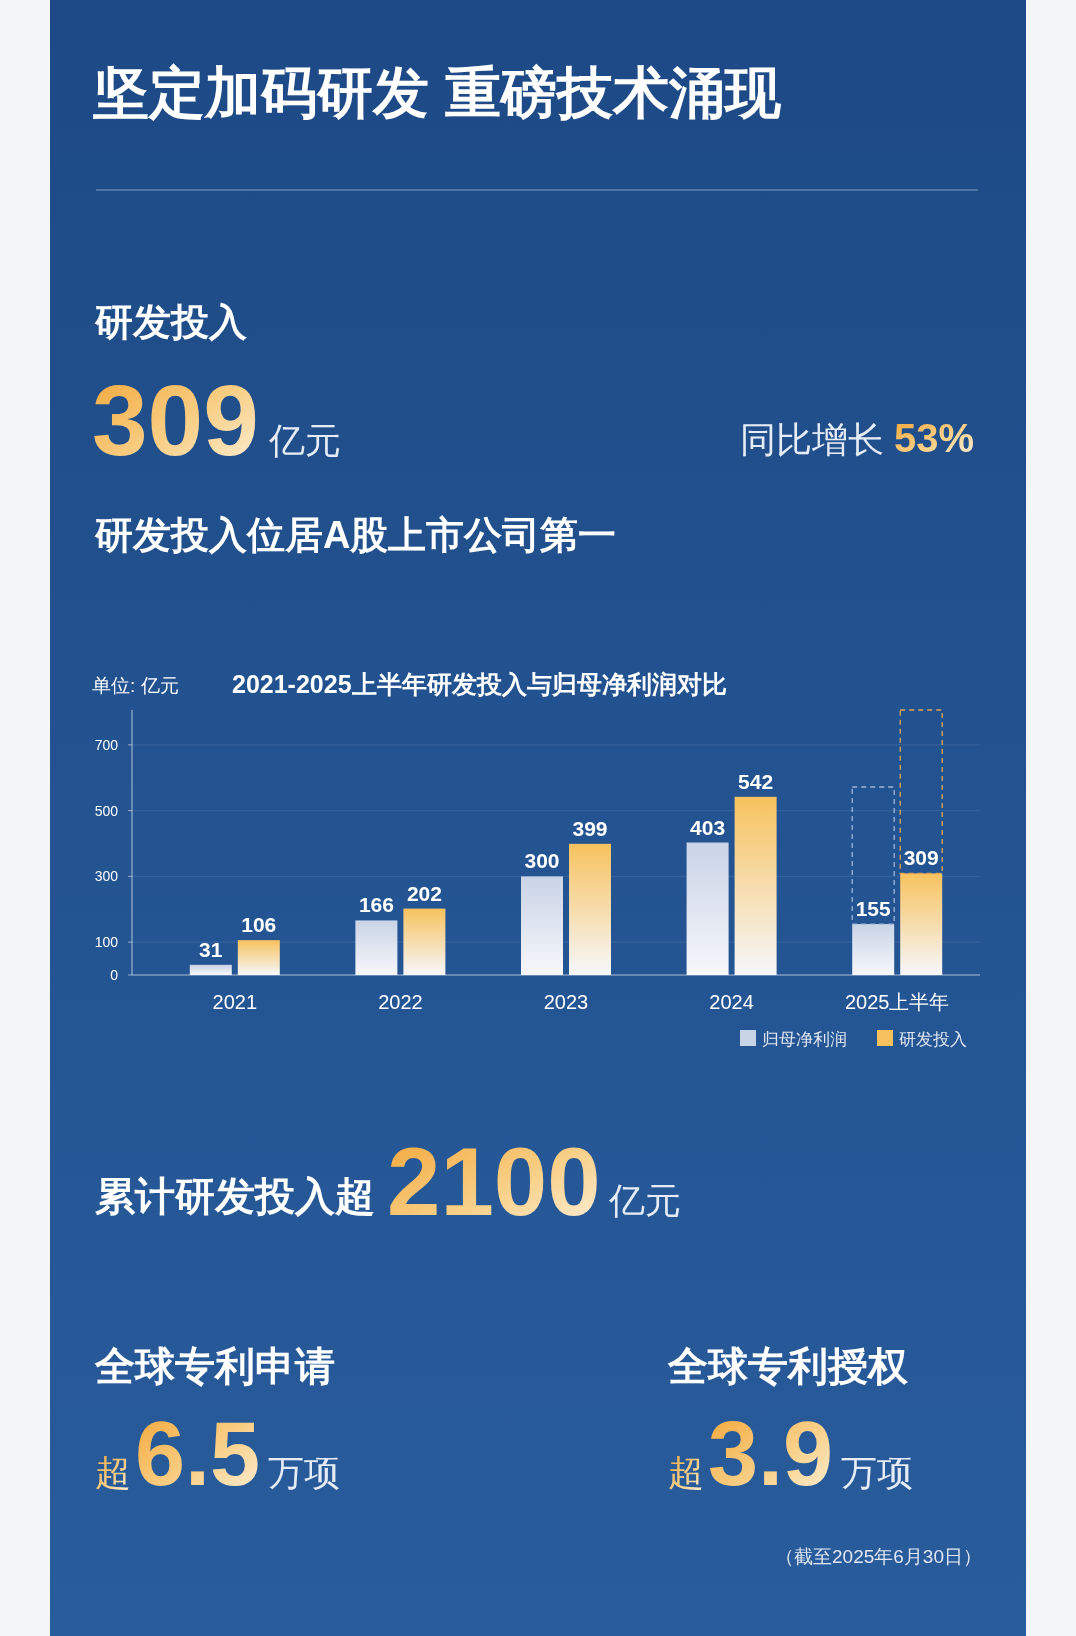 This screenshot has height=1636, width=1076. I want to click on text: 3.9, so click(771, 1454).